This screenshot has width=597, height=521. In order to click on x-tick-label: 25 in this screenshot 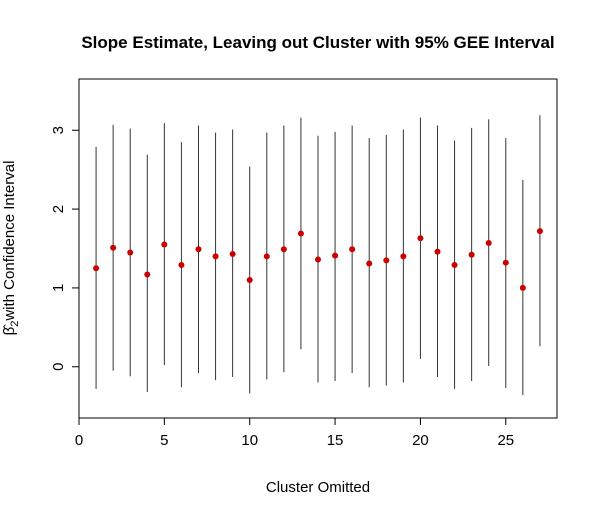, I will do `click(505, 440)`.